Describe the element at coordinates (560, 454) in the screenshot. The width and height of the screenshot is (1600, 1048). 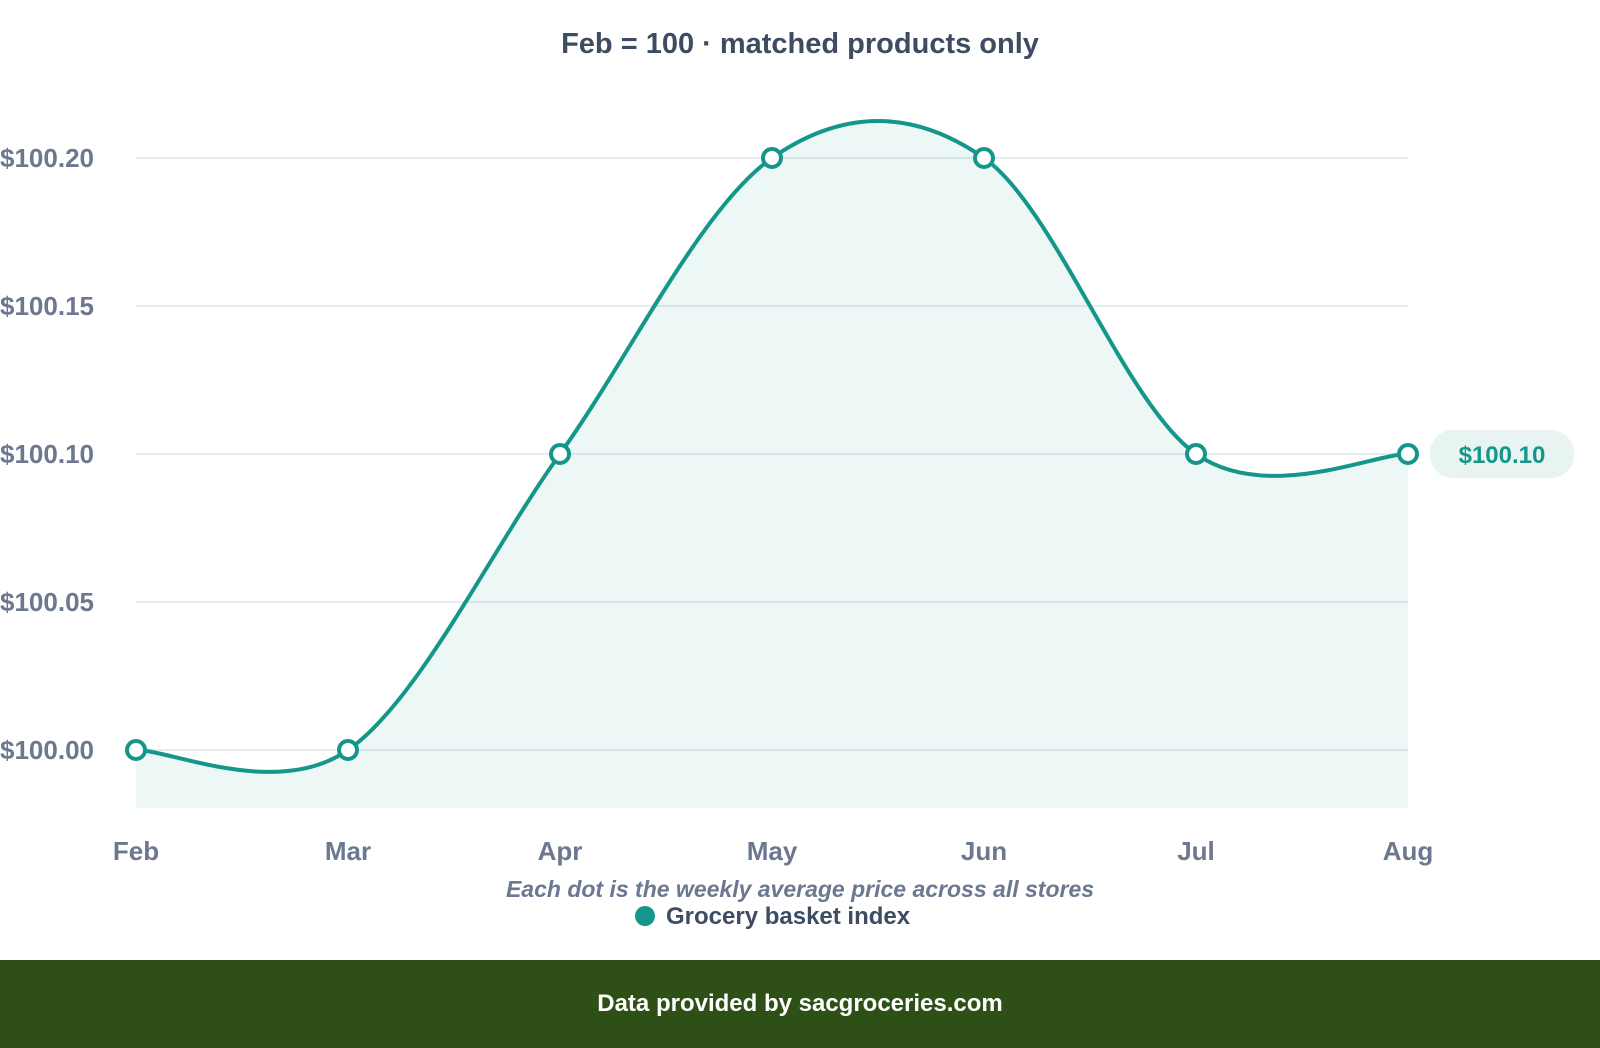
I see `data-point-apr` at that location.